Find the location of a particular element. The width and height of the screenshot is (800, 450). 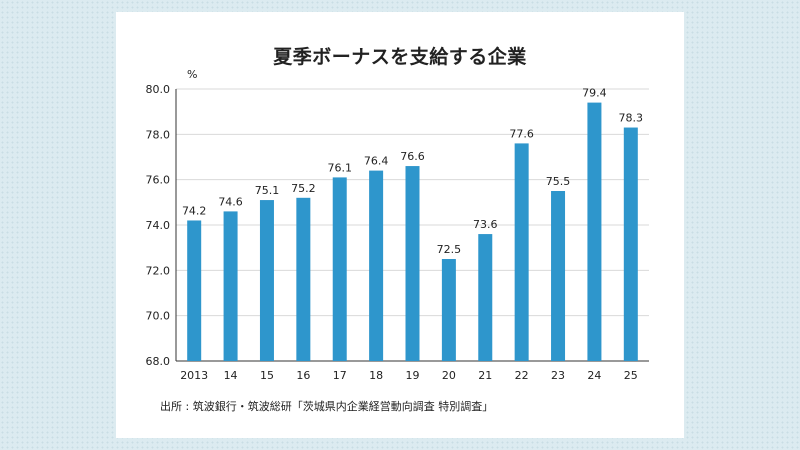

data-label: 76.6 is located at coordinates (412, 156).